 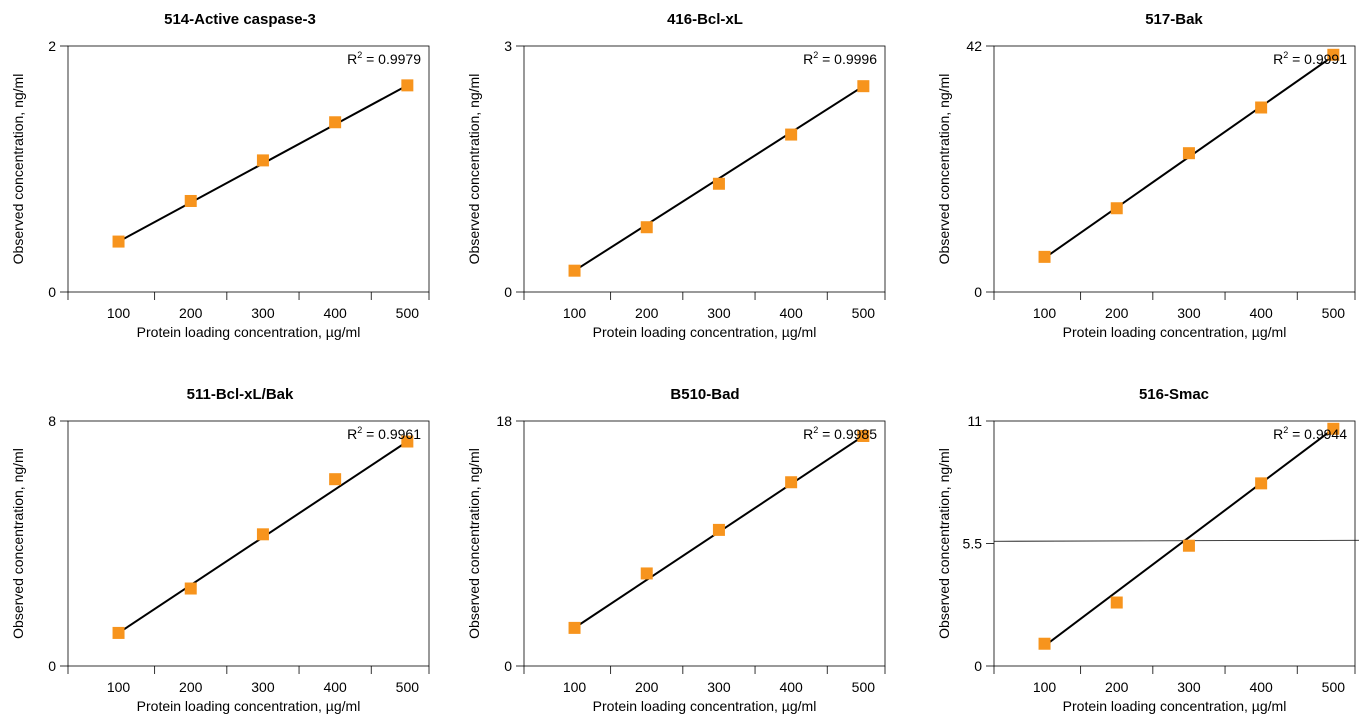 What do you see at coordinates (575, 313) in the screenshot?
I see `chart-2-x-tick-label: 100` at bounding box center [575, 313].